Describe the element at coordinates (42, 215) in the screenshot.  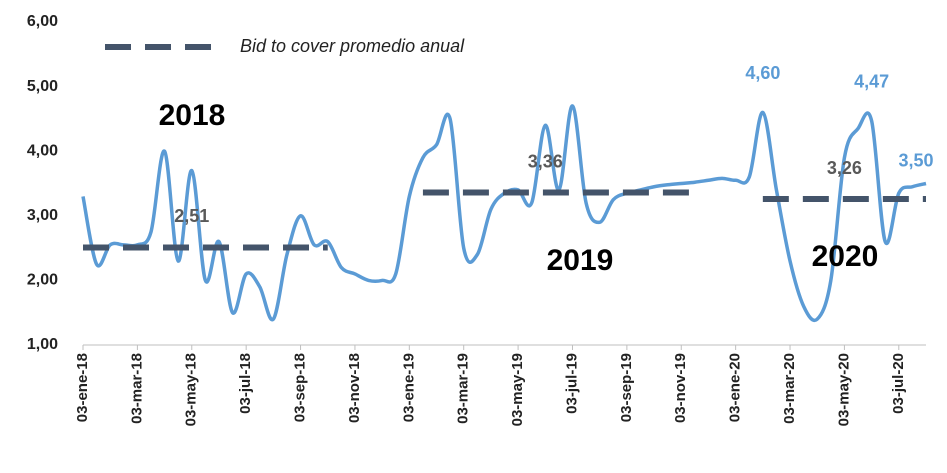
I see `y-tick-label: 3,00` at that location.